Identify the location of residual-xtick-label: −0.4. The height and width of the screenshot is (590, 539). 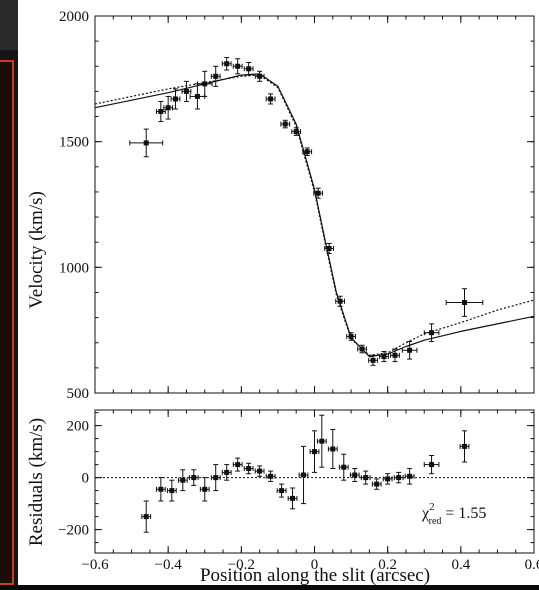
(169, 565).